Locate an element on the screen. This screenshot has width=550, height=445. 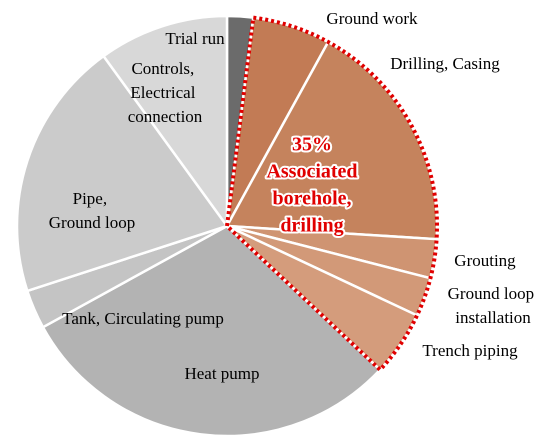
slice-label: Trial run is located at coordinates (195, 38).